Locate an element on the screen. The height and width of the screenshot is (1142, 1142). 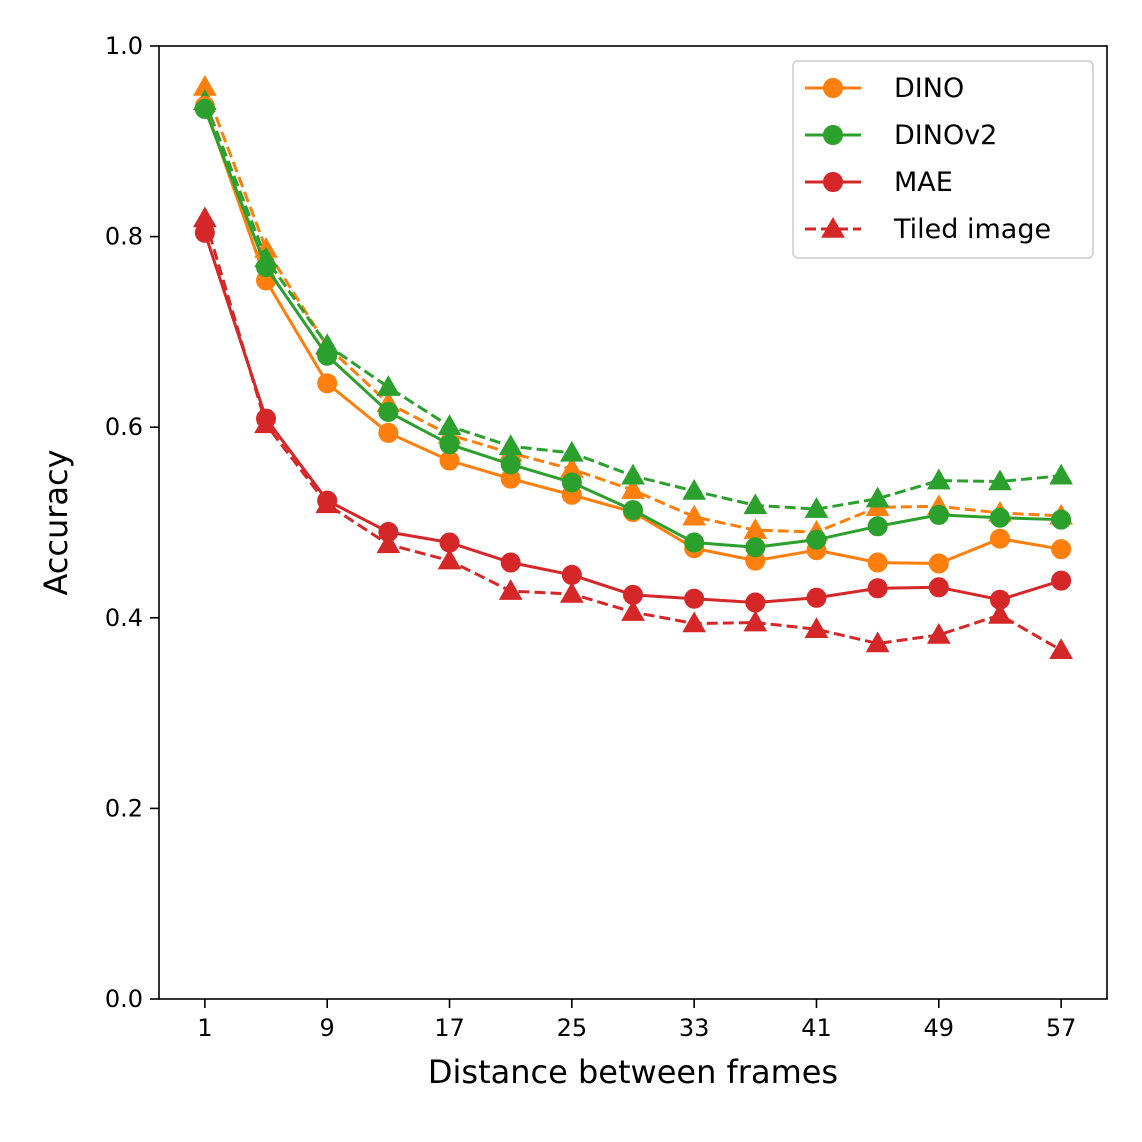
legend: DINO DINOv2 MAE Tiled image is located at coordinates (943, 159).